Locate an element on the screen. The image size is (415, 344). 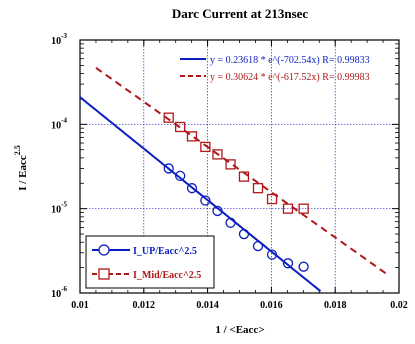
chart-title: Darc Current at 213nsec is located at coordinates (240, 13).